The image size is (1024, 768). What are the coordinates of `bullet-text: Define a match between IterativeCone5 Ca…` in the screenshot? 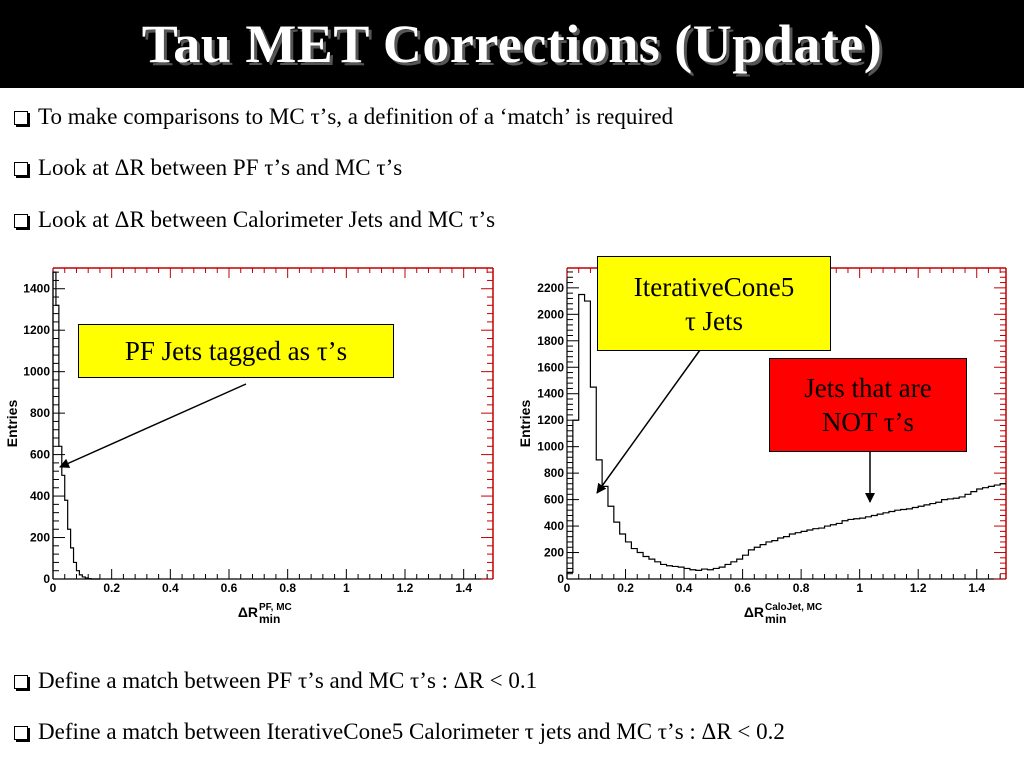 It's located at (411, 731).